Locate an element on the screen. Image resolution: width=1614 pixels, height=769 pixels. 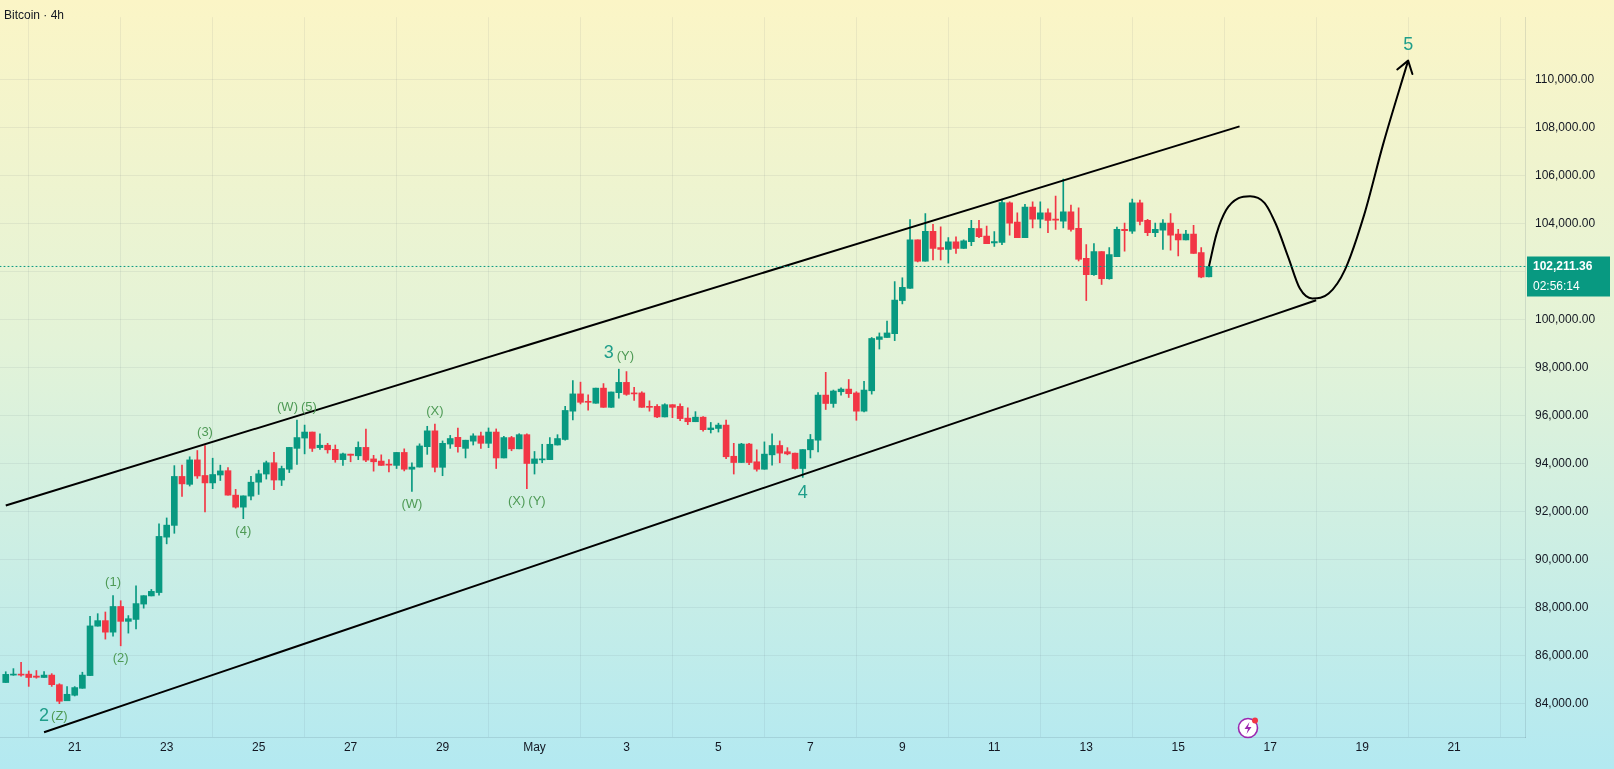
y-tick-label: 98,000.00 is located at coordinates (1562, 366).